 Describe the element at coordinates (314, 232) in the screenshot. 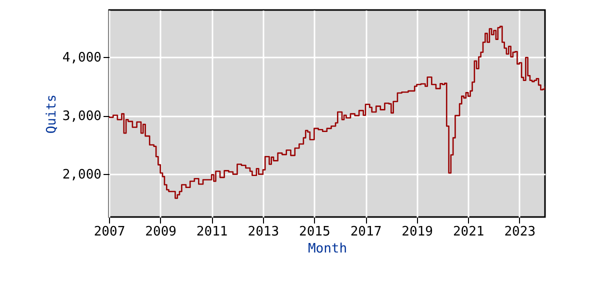

I see `x-tick-label: 2015` at that location.